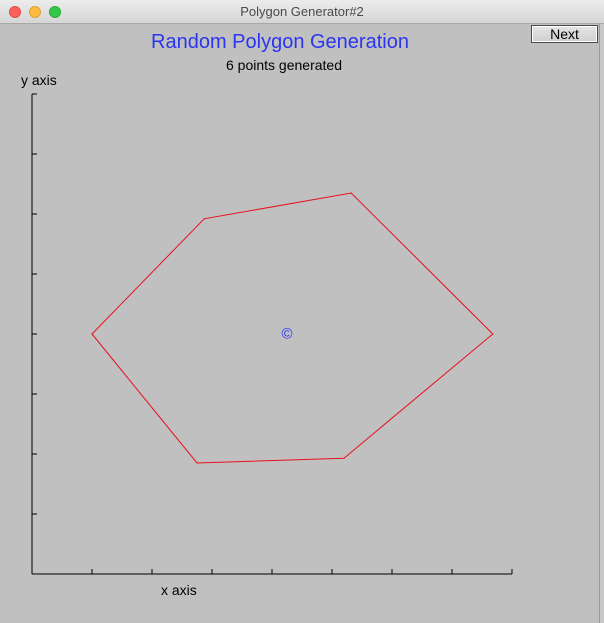  What do you see at coordinates (15, 12) in the screenshot?
I see `close-window-button` at bounding box center [15, 12].